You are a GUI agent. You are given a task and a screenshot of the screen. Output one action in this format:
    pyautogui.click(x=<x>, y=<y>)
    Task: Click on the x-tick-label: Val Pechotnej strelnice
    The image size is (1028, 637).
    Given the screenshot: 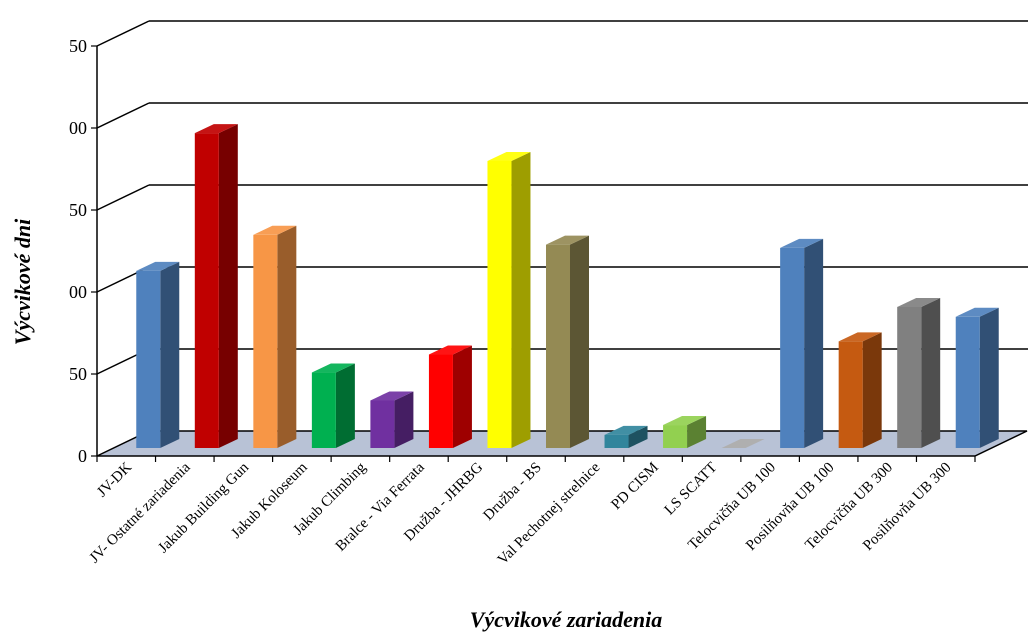 What is the action you would take?
    pyautogui.click(x=549, y=513)
    